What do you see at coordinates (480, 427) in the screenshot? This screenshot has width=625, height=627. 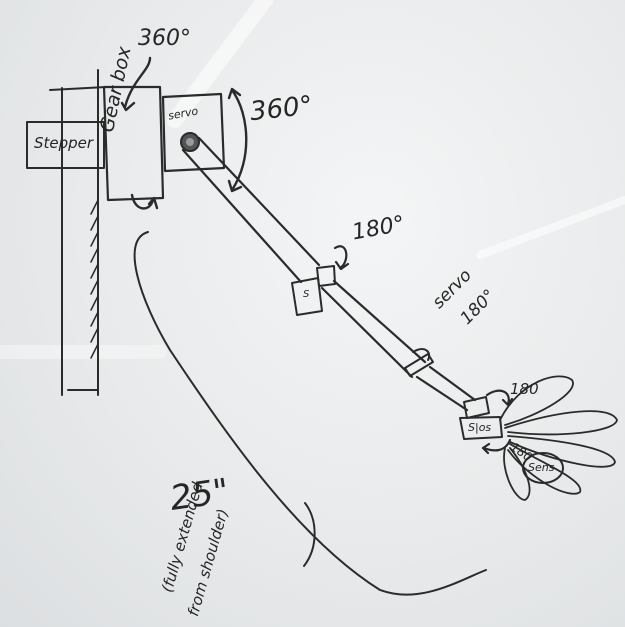 I see `wrist-servo-label: S|os` at bounding box center [480, 427].